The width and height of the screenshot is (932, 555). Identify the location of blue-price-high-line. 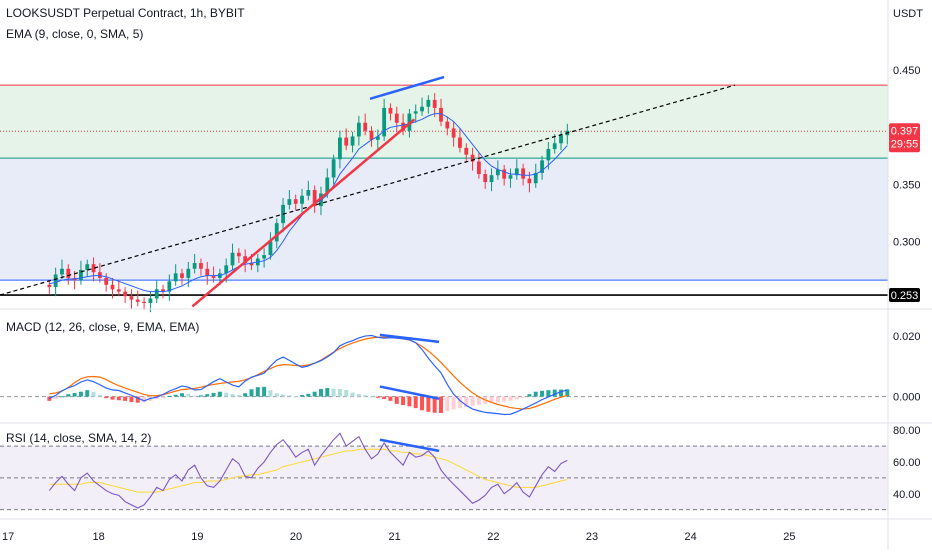
(407, 87).